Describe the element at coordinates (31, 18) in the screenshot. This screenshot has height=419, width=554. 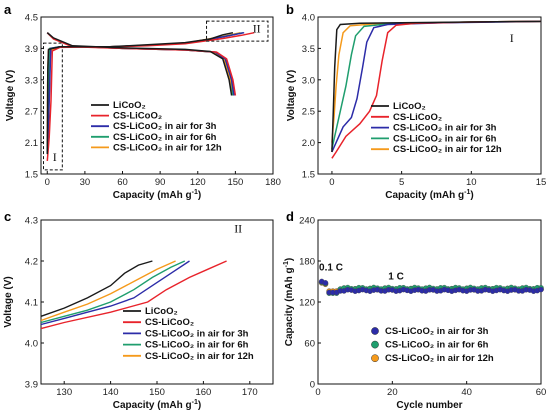
I see `y-tick-label: 4.5` at that location.